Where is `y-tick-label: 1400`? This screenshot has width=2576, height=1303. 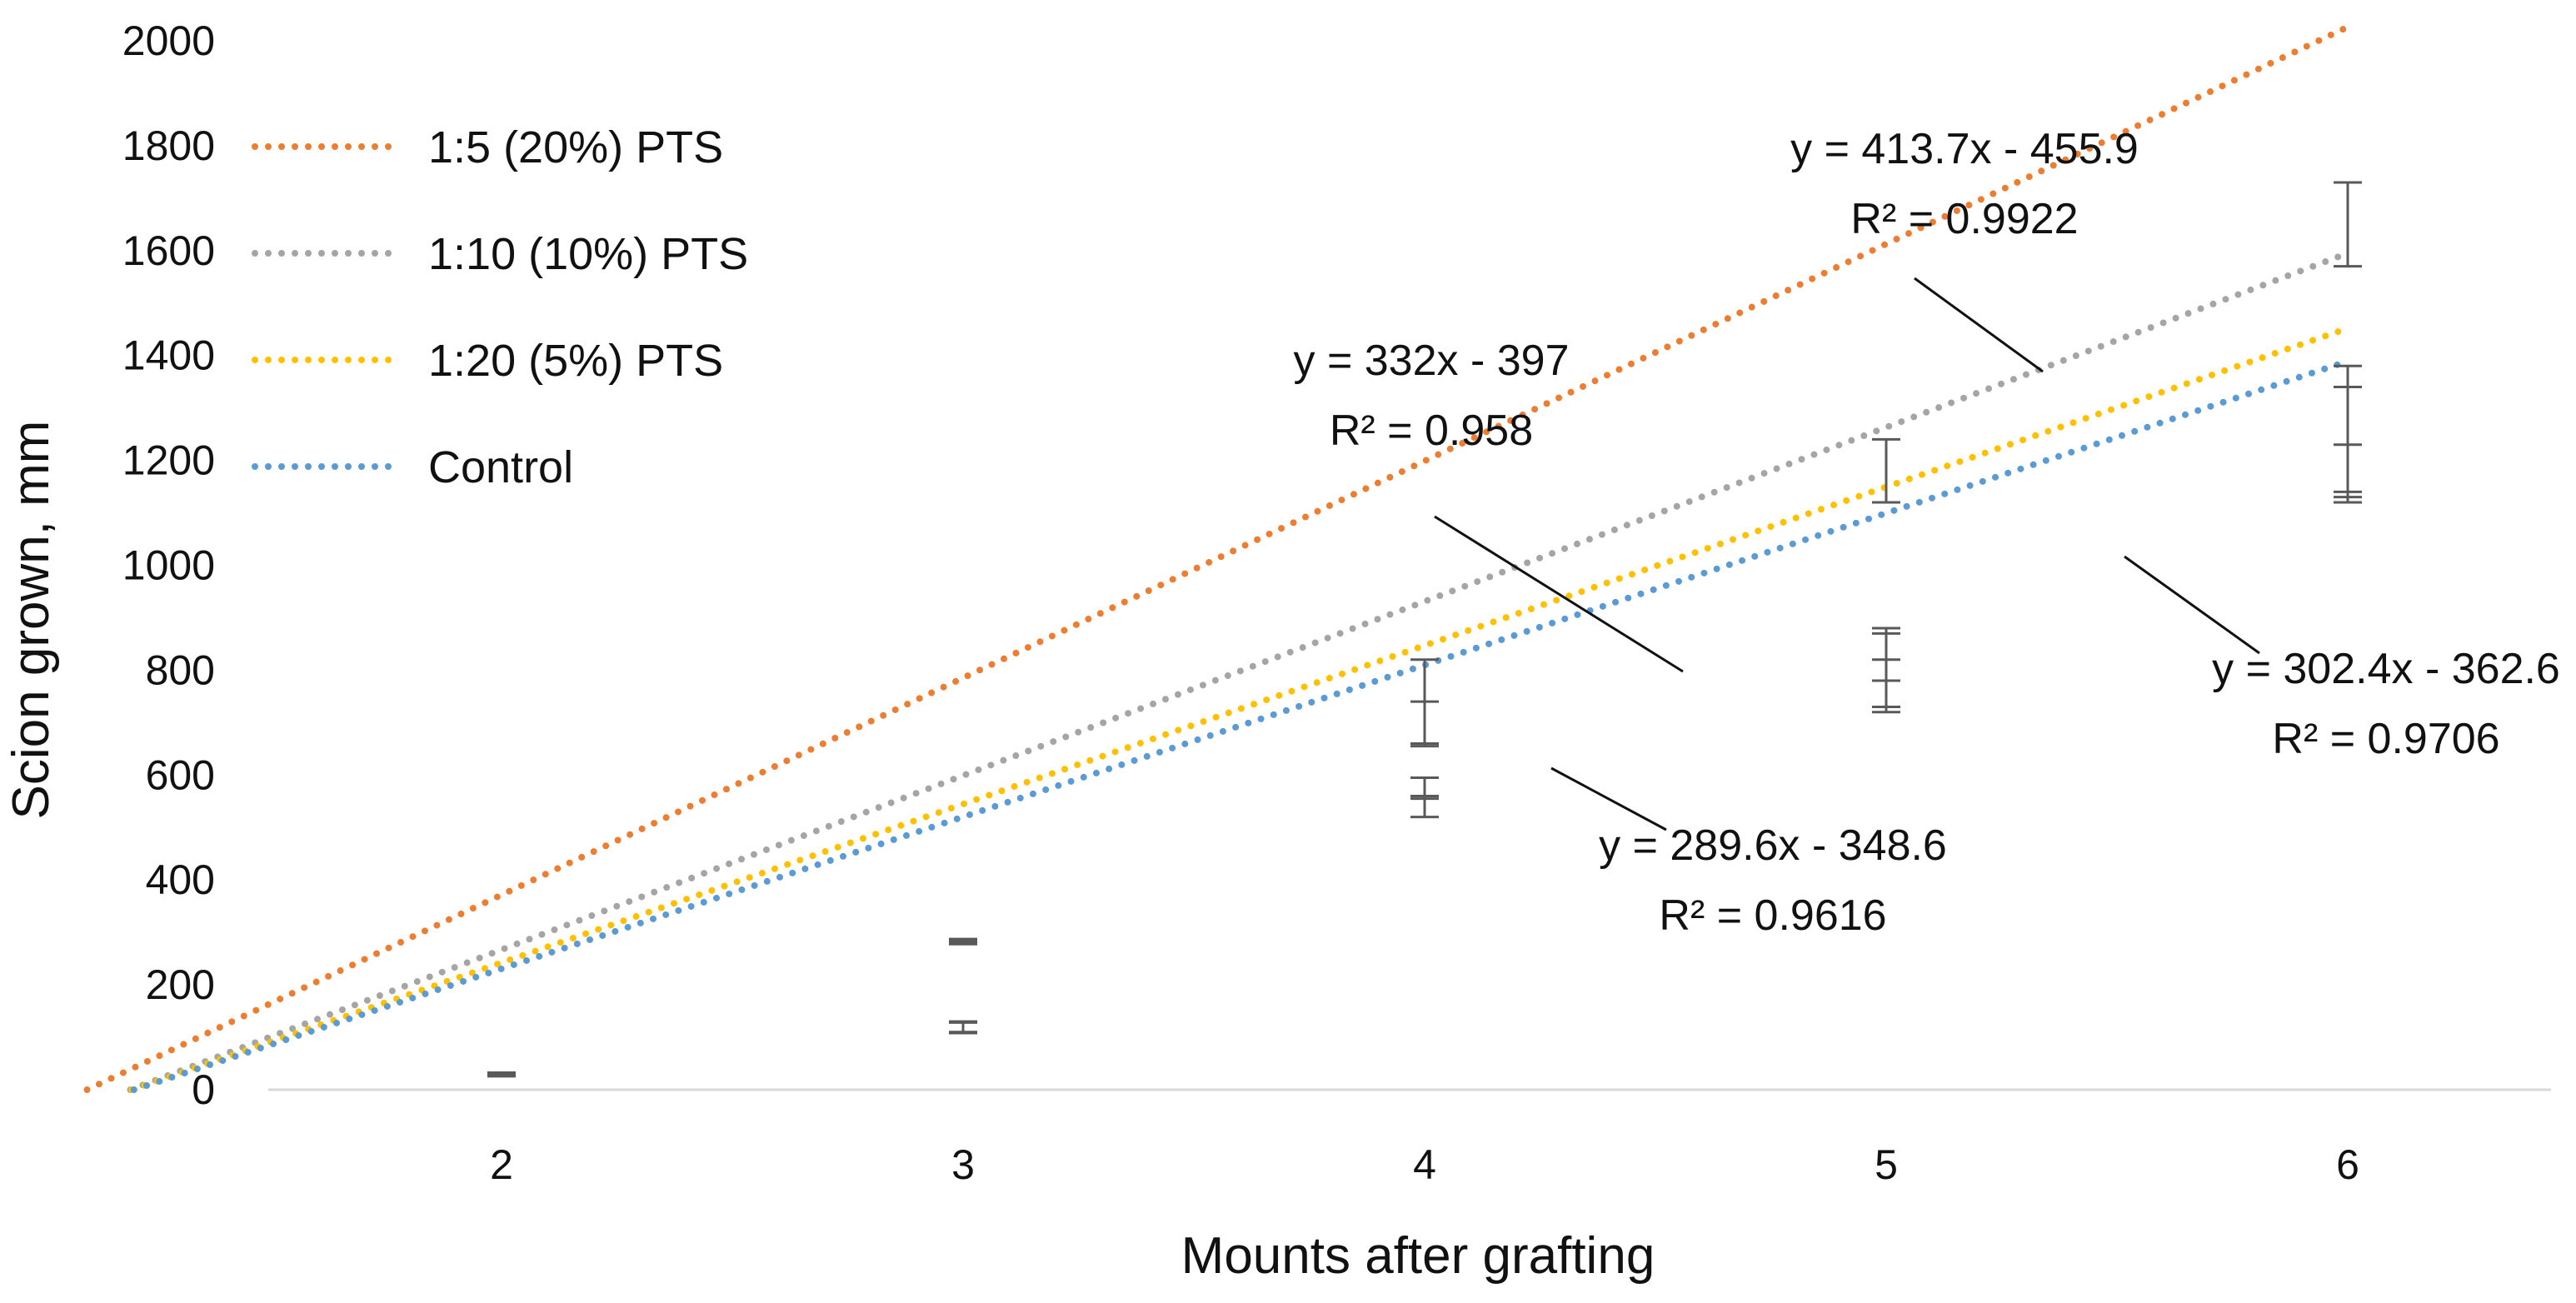 y-tick-label: 1400 is located at coordinates (168, 356).